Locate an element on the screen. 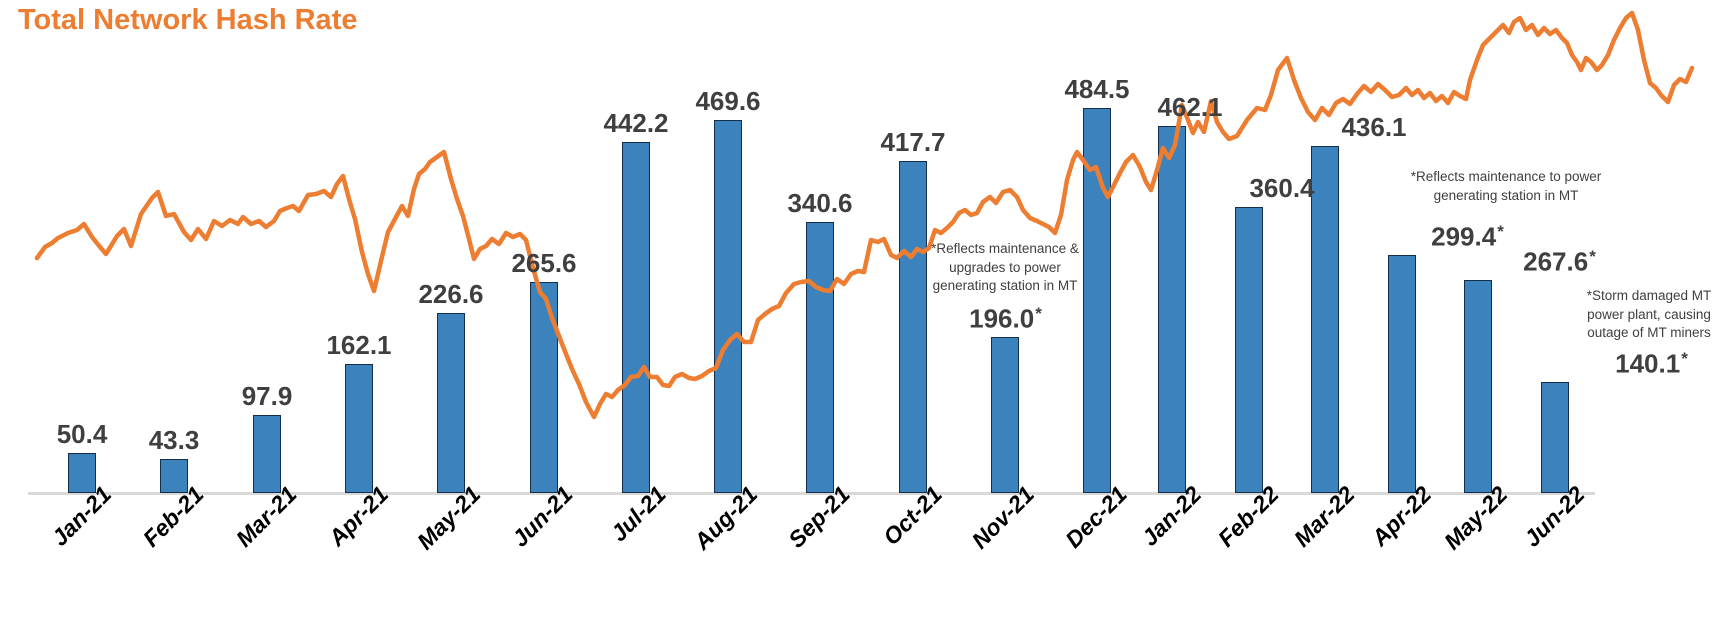 Image resolution: width=1718 pixels, height=618 pixels. annotation-line: *Storm damaged MT is located at coordinates (1649, 295).